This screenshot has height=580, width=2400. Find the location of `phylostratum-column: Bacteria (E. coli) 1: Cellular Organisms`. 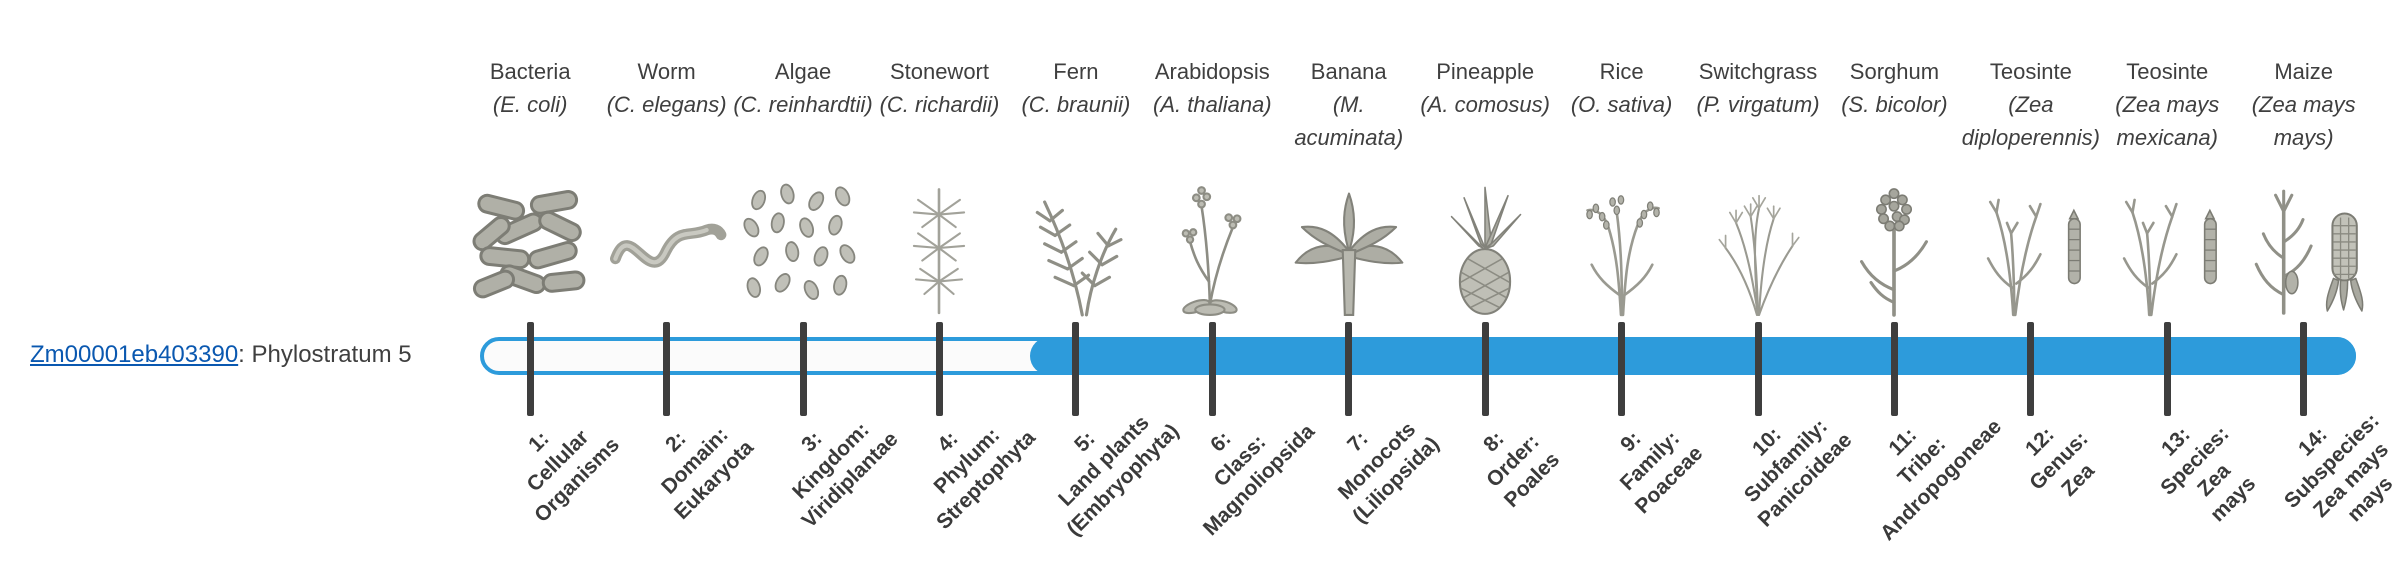

phylostratum-column: Bacteria (E. coli) 1: Cellular Organisms is located at coordinates (543, 317).